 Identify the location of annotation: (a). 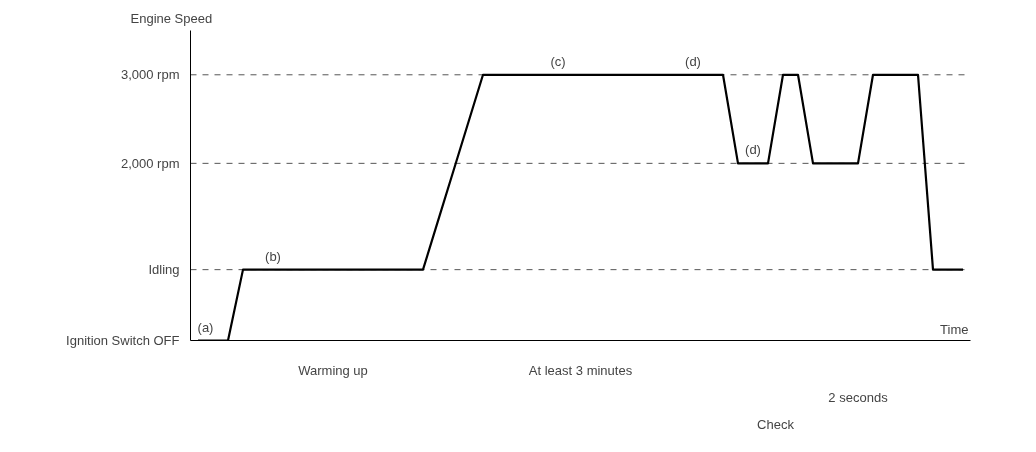
(205, 327).